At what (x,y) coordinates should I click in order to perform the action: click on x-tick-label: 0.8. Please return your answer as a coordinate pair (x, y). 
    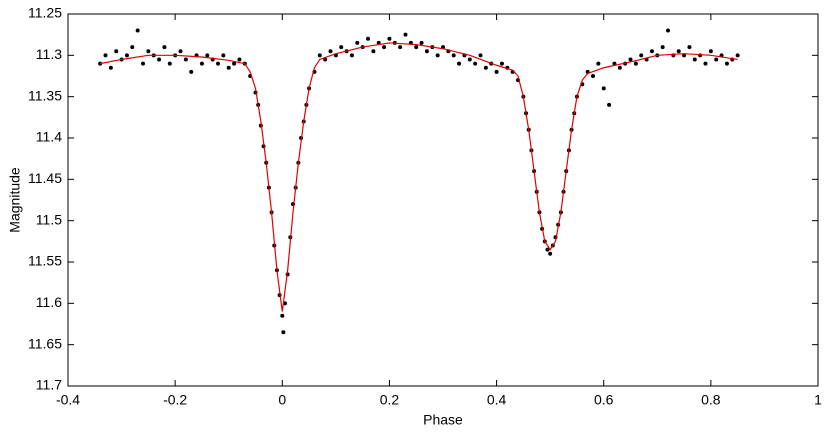
    Looking at the image, I should click on (711, 400).